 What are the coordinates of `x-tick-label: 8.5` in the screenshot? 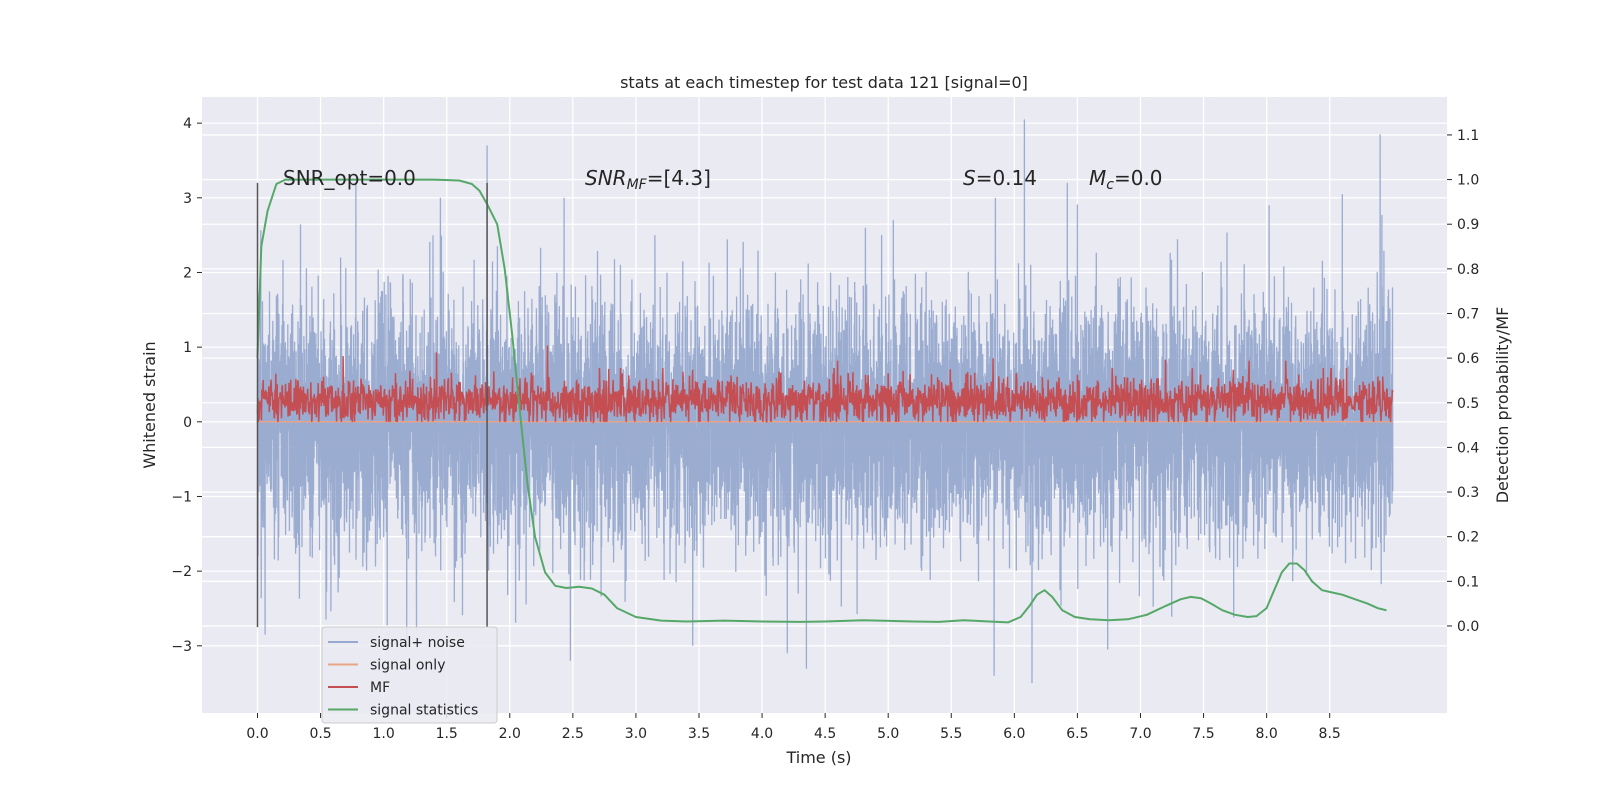 It's located at (1330, 734).